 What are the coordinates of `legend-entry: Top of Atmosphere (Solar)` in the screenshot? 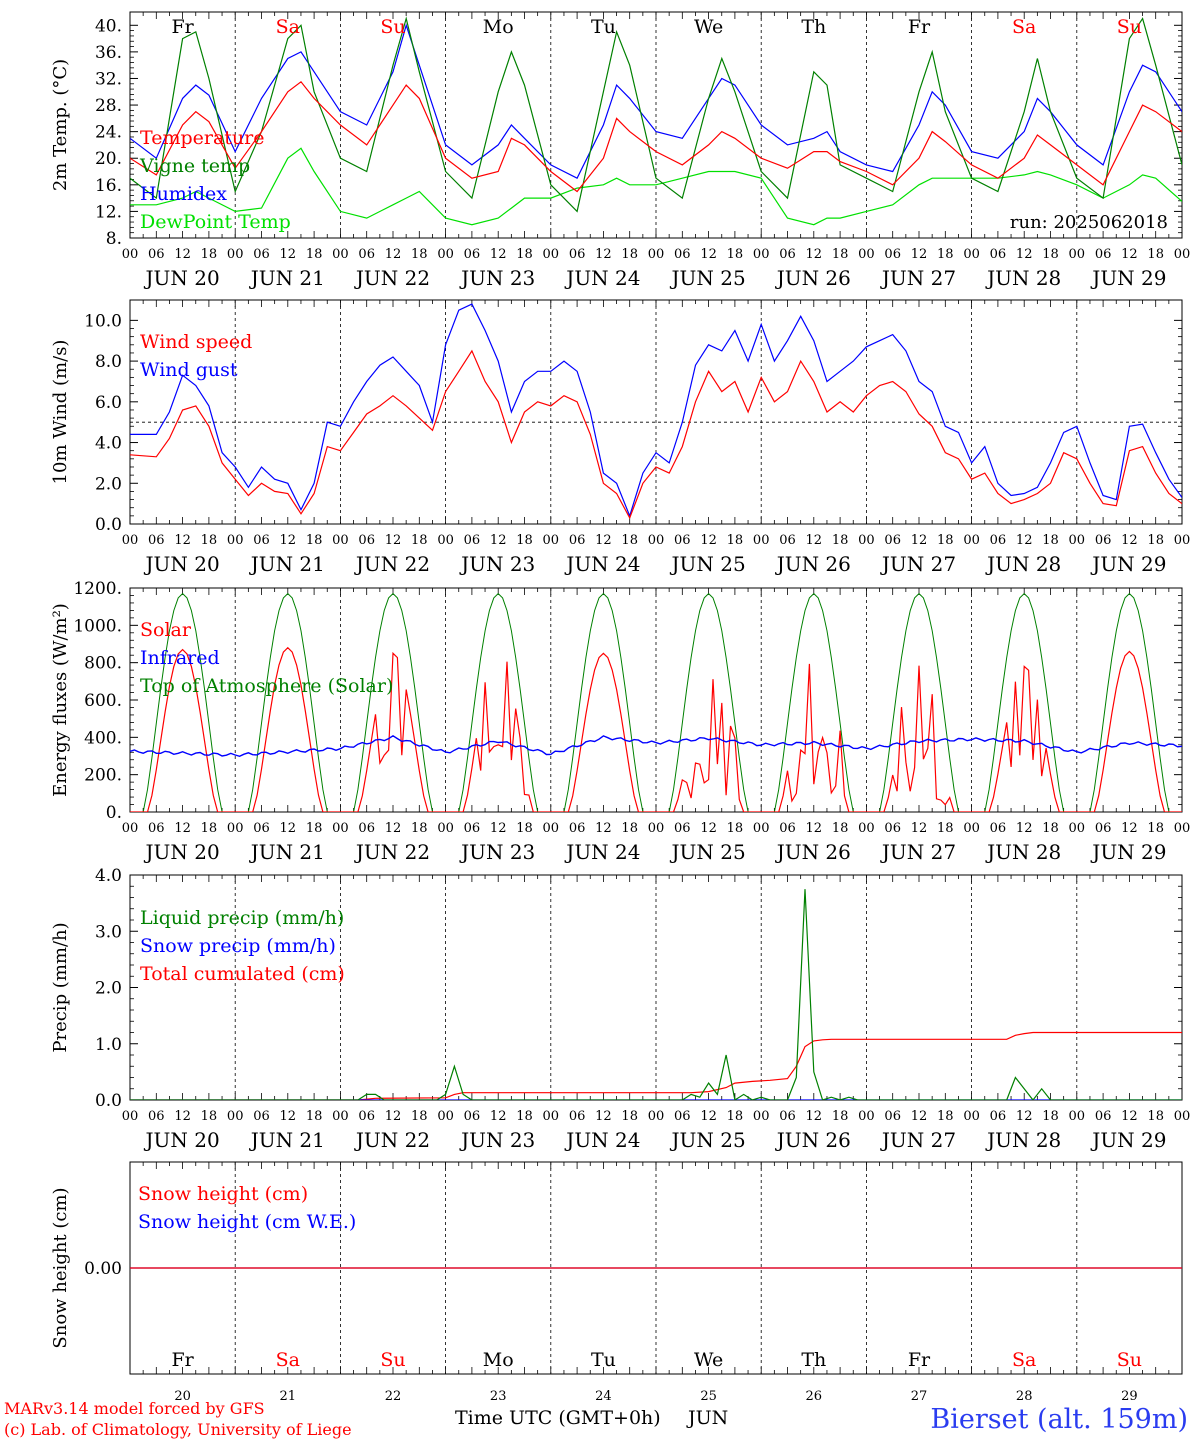 It's located at (266, 686).